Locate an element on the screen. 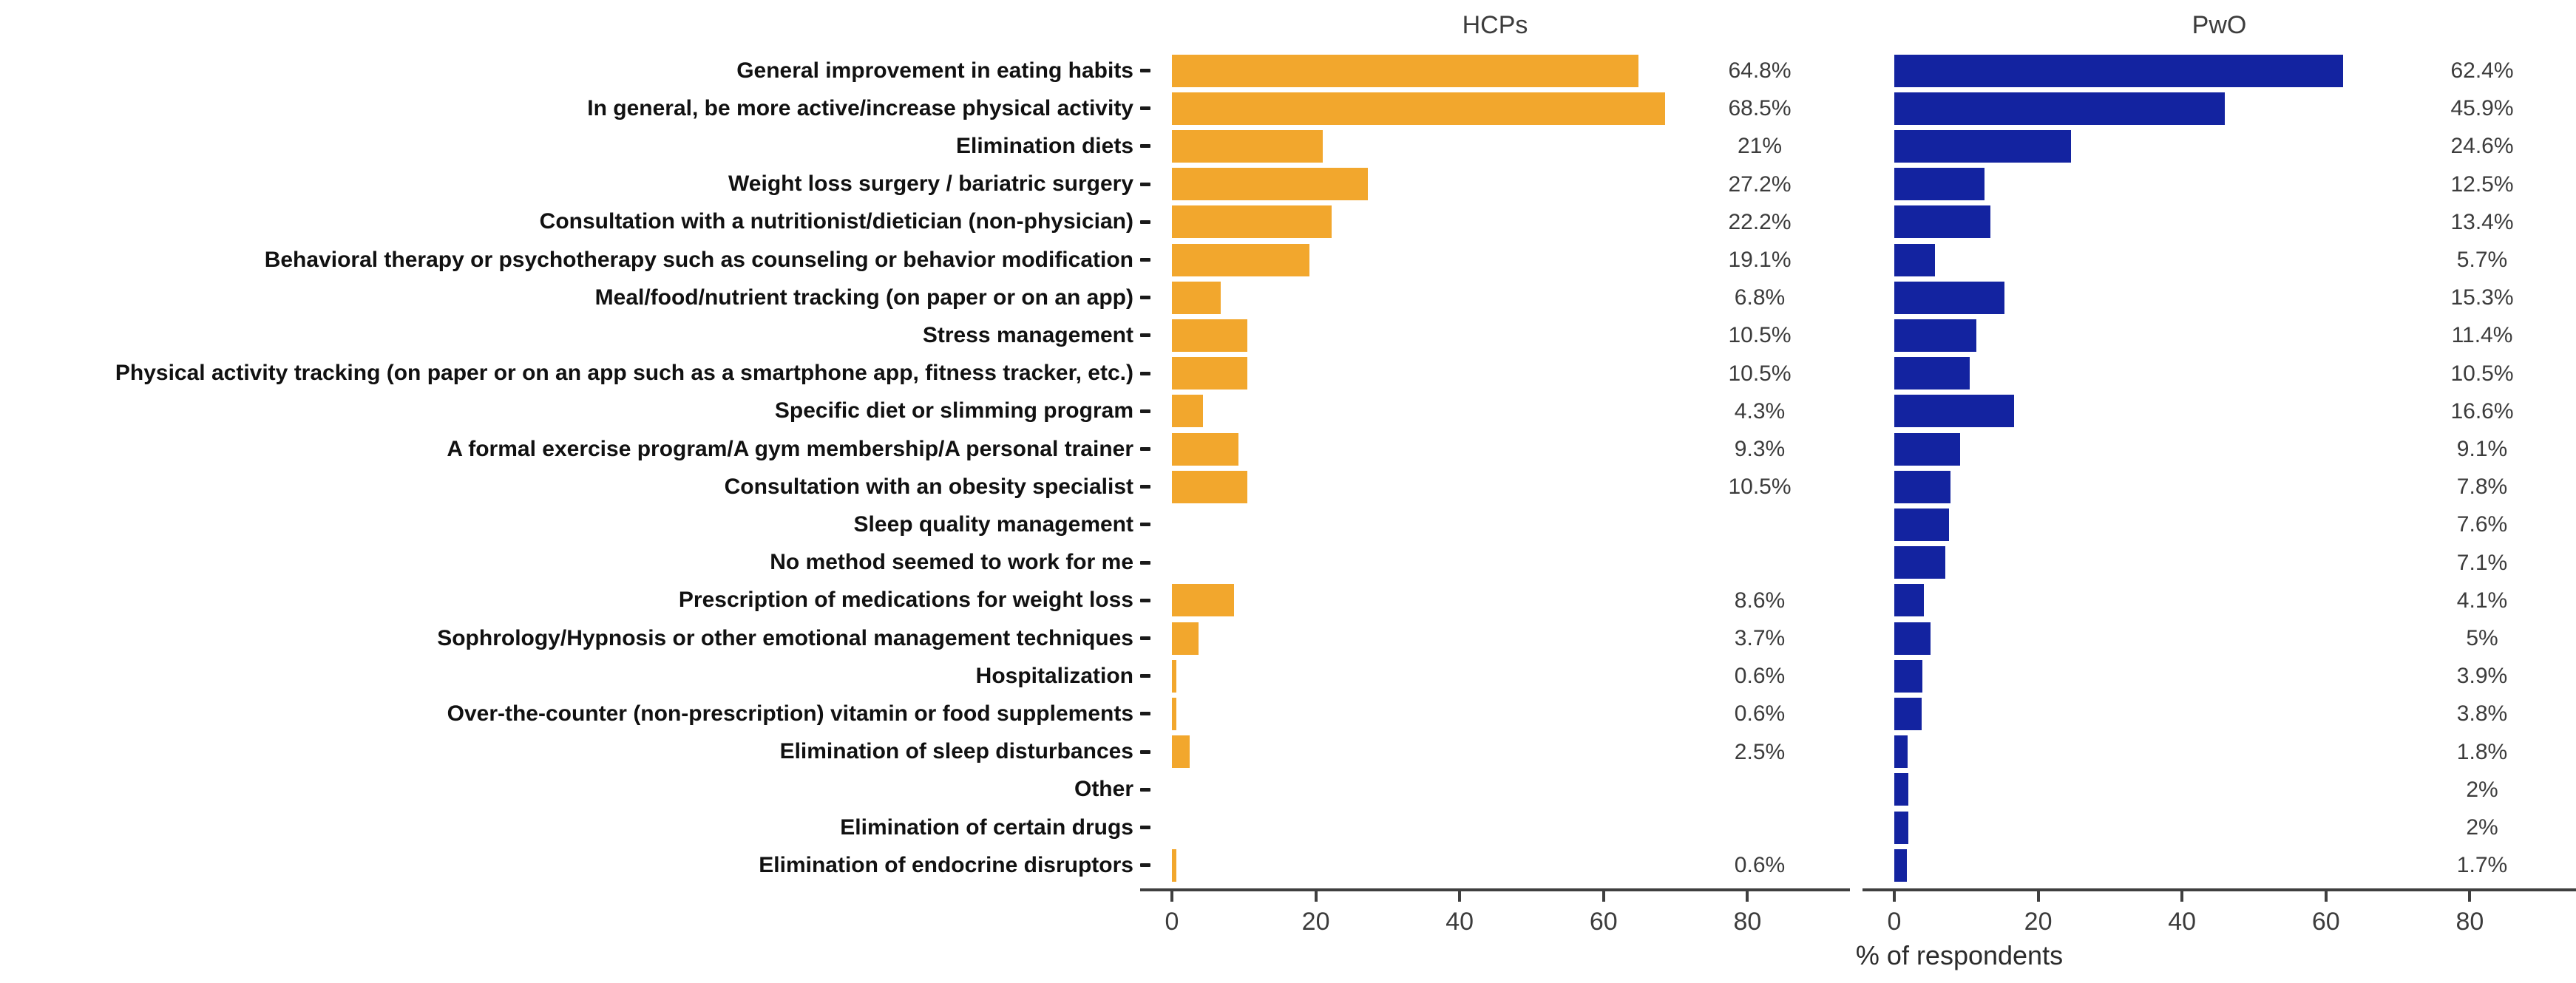 The width and height of the screenshot is (2576, 983). category-row: Elimination diets is located at coordinates (575, 146).